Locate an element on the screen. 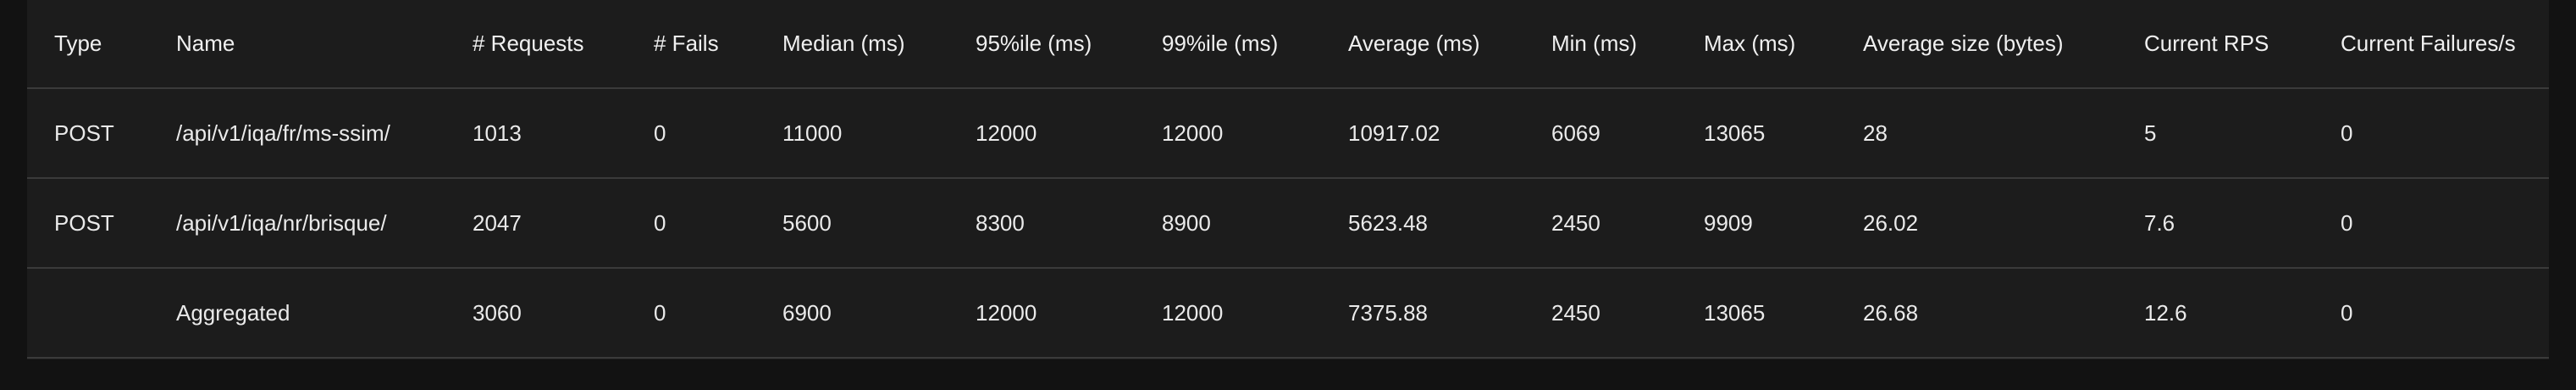  cell-current-rps: 12.6 is located at coordinates (2165, 312).